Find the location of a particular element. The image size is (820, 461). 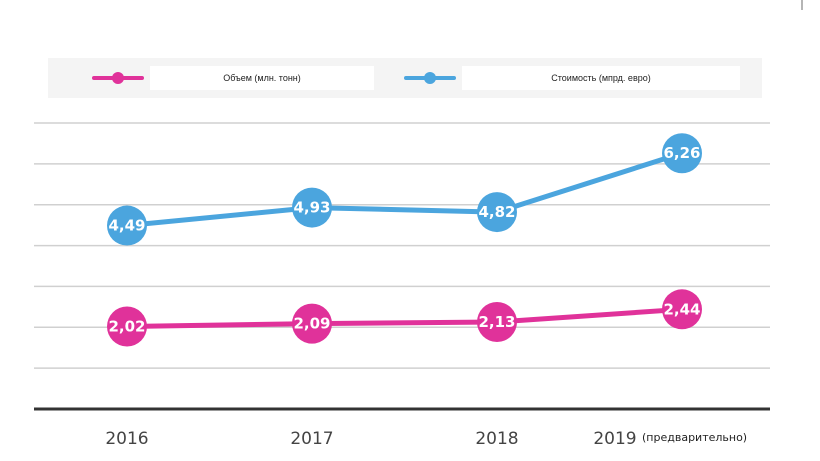

legend: Объем (млн. тонн) Стоимость (мпрд. евро) is located at coordinates (405, 78).